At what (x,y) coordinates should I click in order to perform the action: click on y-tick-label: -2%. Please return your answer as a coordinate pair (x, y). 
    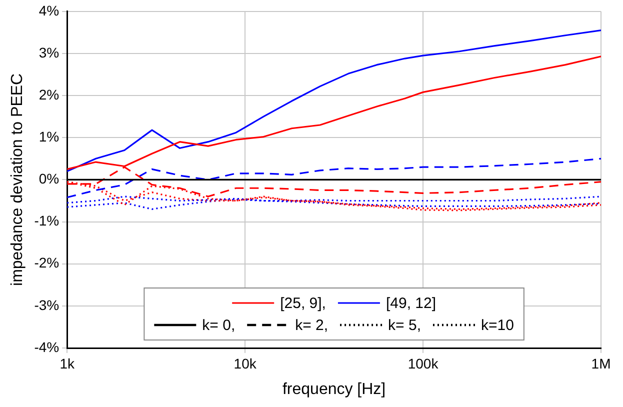
    Looking at the image, I should click on (47, 262).